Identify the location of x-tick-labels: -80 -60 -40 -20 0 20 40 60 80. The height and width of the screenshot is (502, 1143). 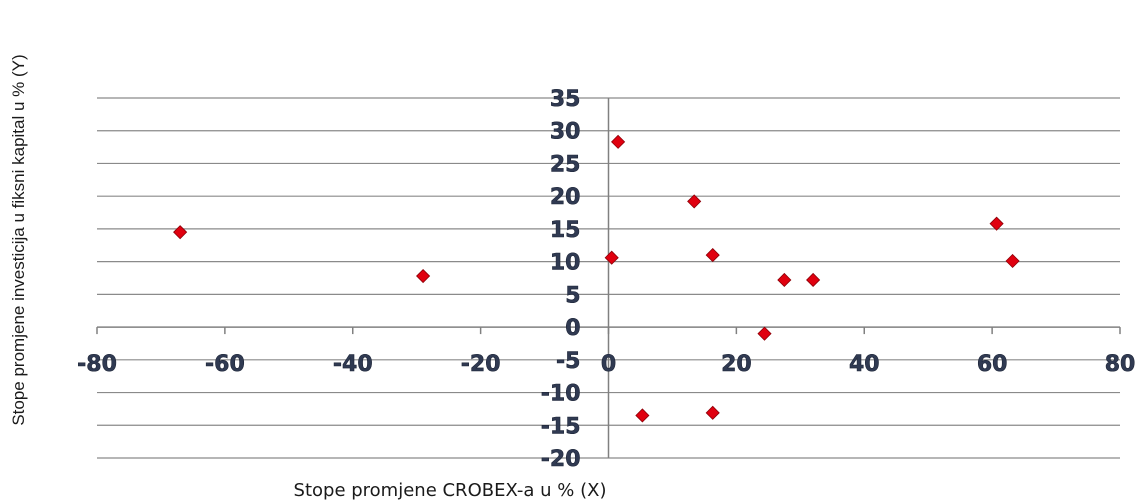
(606, 365).